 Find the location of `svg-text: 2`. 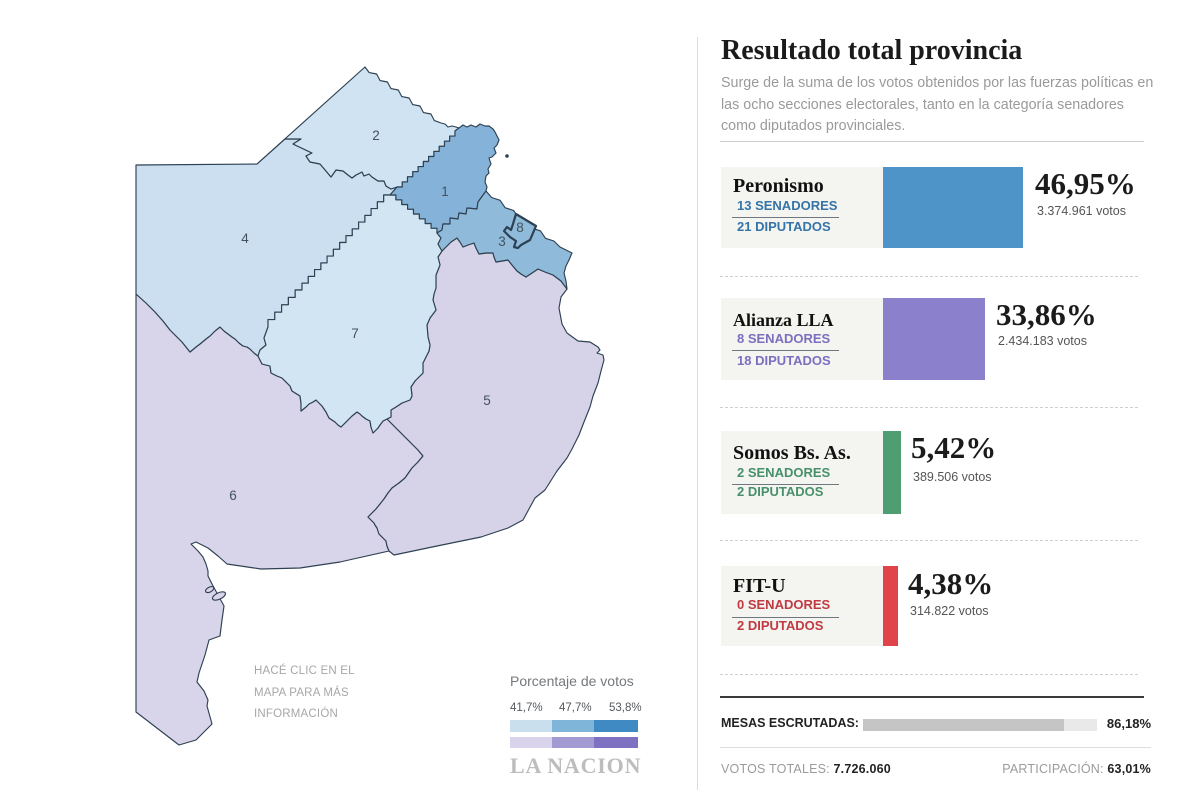

svg-text: 2 is located at coordinates (376, 135).